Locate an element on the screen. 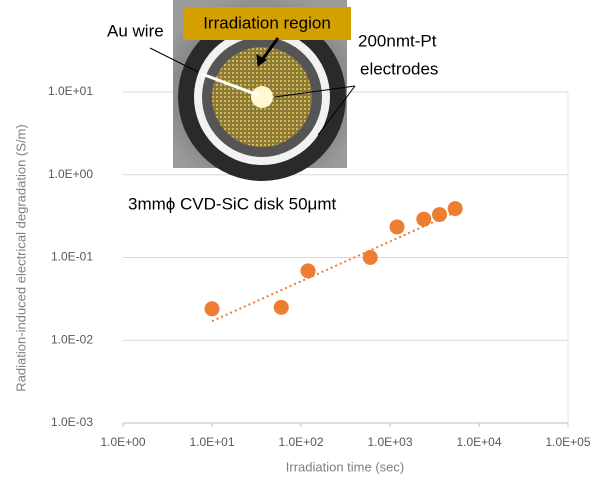 The height and width of the screenshot is (480, 604). y-tick-label: 1.0E-01 is located at coordinates (72, 257).